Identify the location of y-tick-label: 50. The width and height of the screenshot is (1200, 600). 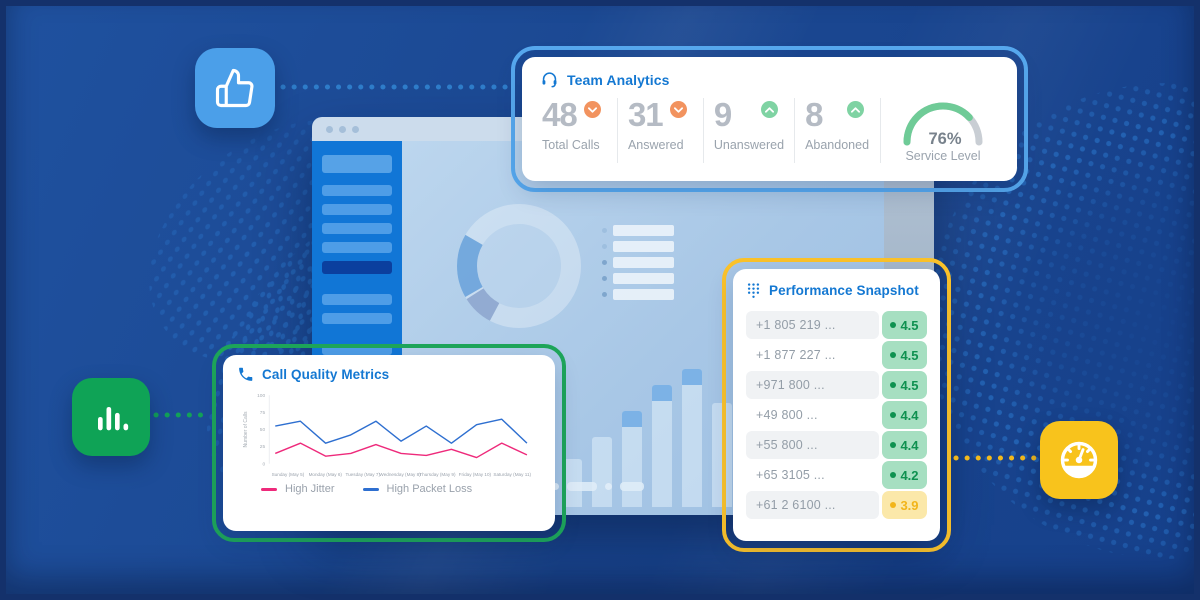
(263, 430).